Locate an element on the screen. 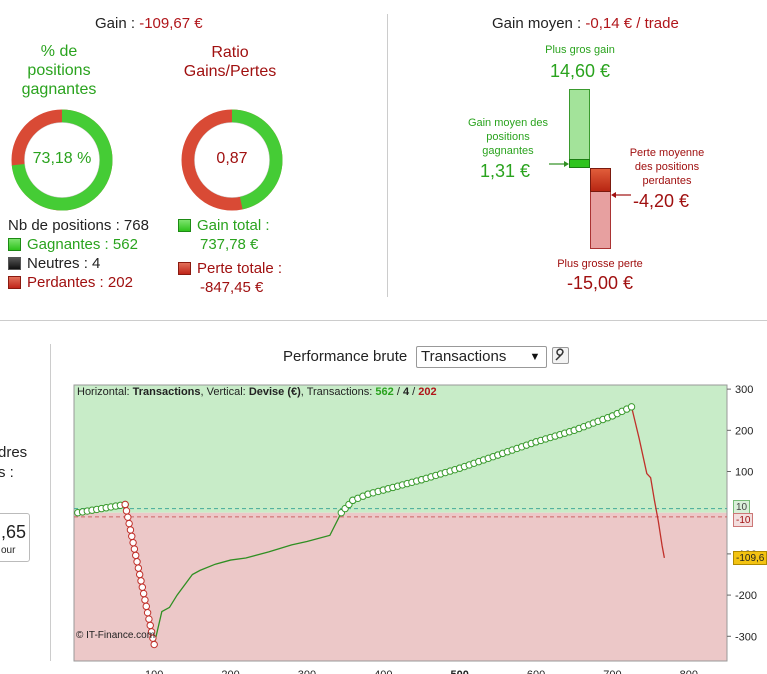 The width and height of the screenshot is (767, 674). x-tick-label: 600 is located at coordinates (536, 671).